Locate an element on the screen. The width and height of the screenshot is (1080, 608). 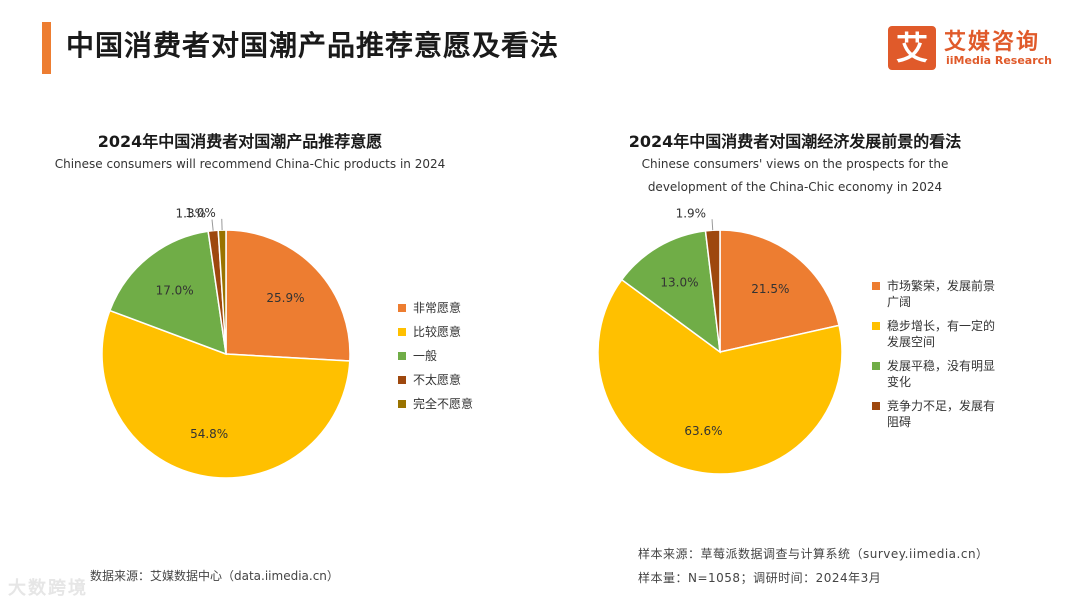
chart1-legend-item-0: 非常愿意 is located at coordinates (435, 308).